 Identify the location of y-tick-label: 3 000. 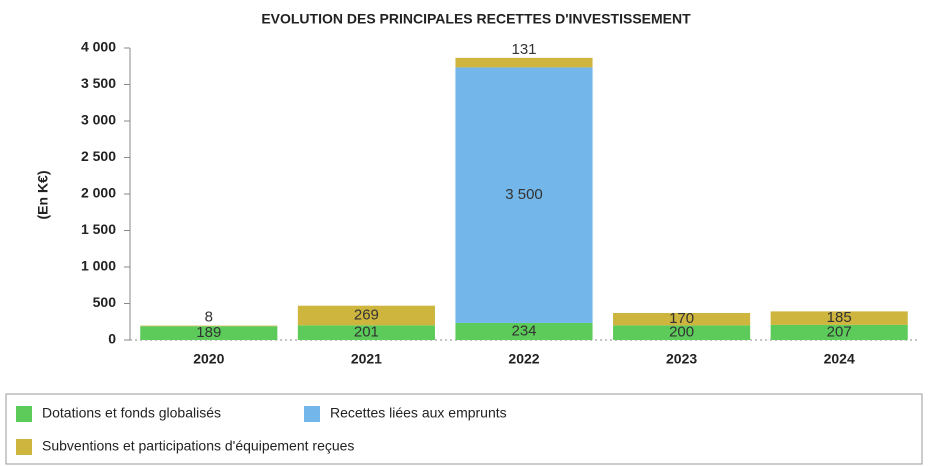
(98, 120).